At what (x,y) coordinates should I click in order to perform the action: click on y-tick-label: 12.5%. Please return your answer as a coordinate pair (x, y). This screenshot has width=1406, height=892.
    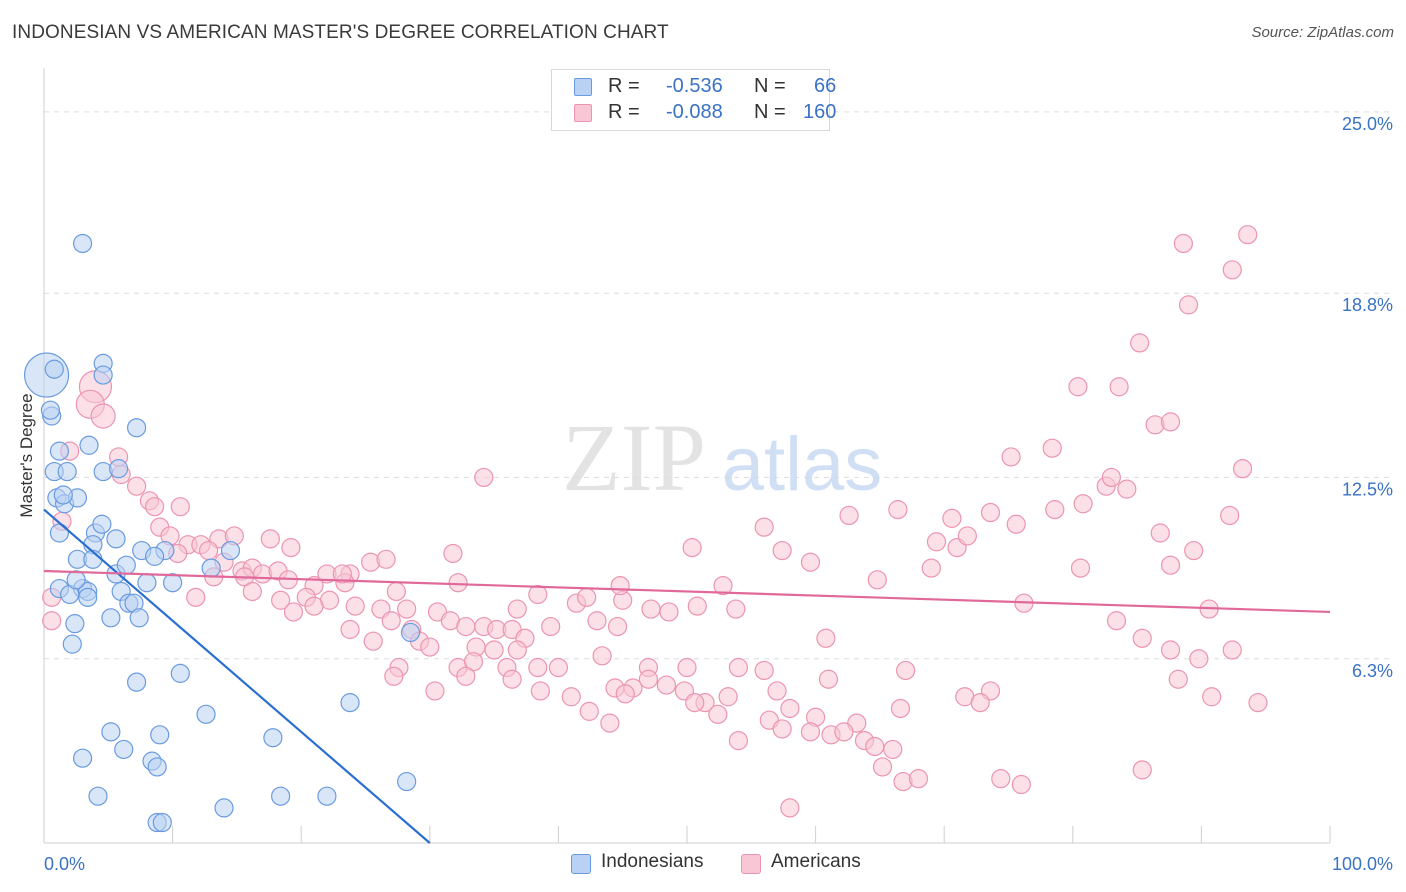
    Looking at the image, I should click on (1367, 489).